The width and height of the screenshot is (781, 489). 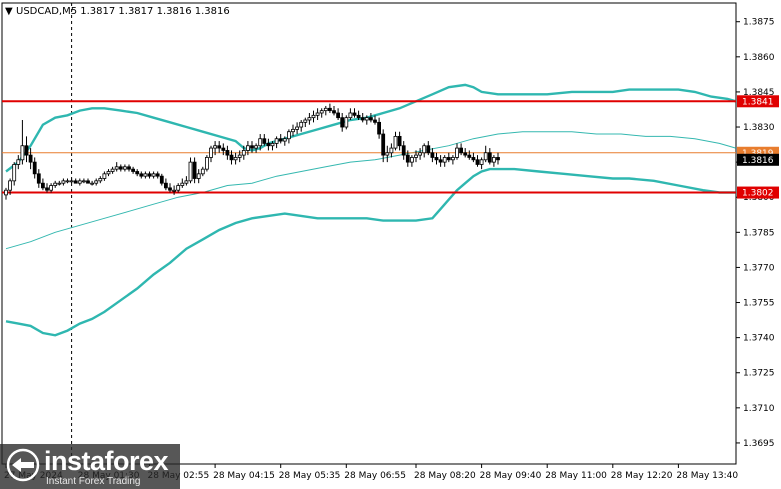 What do you see at coordinates (375, 476) in the screenshot?
I see `time-tick-label: 28 May 06:55` at bounding box center [375, 476].